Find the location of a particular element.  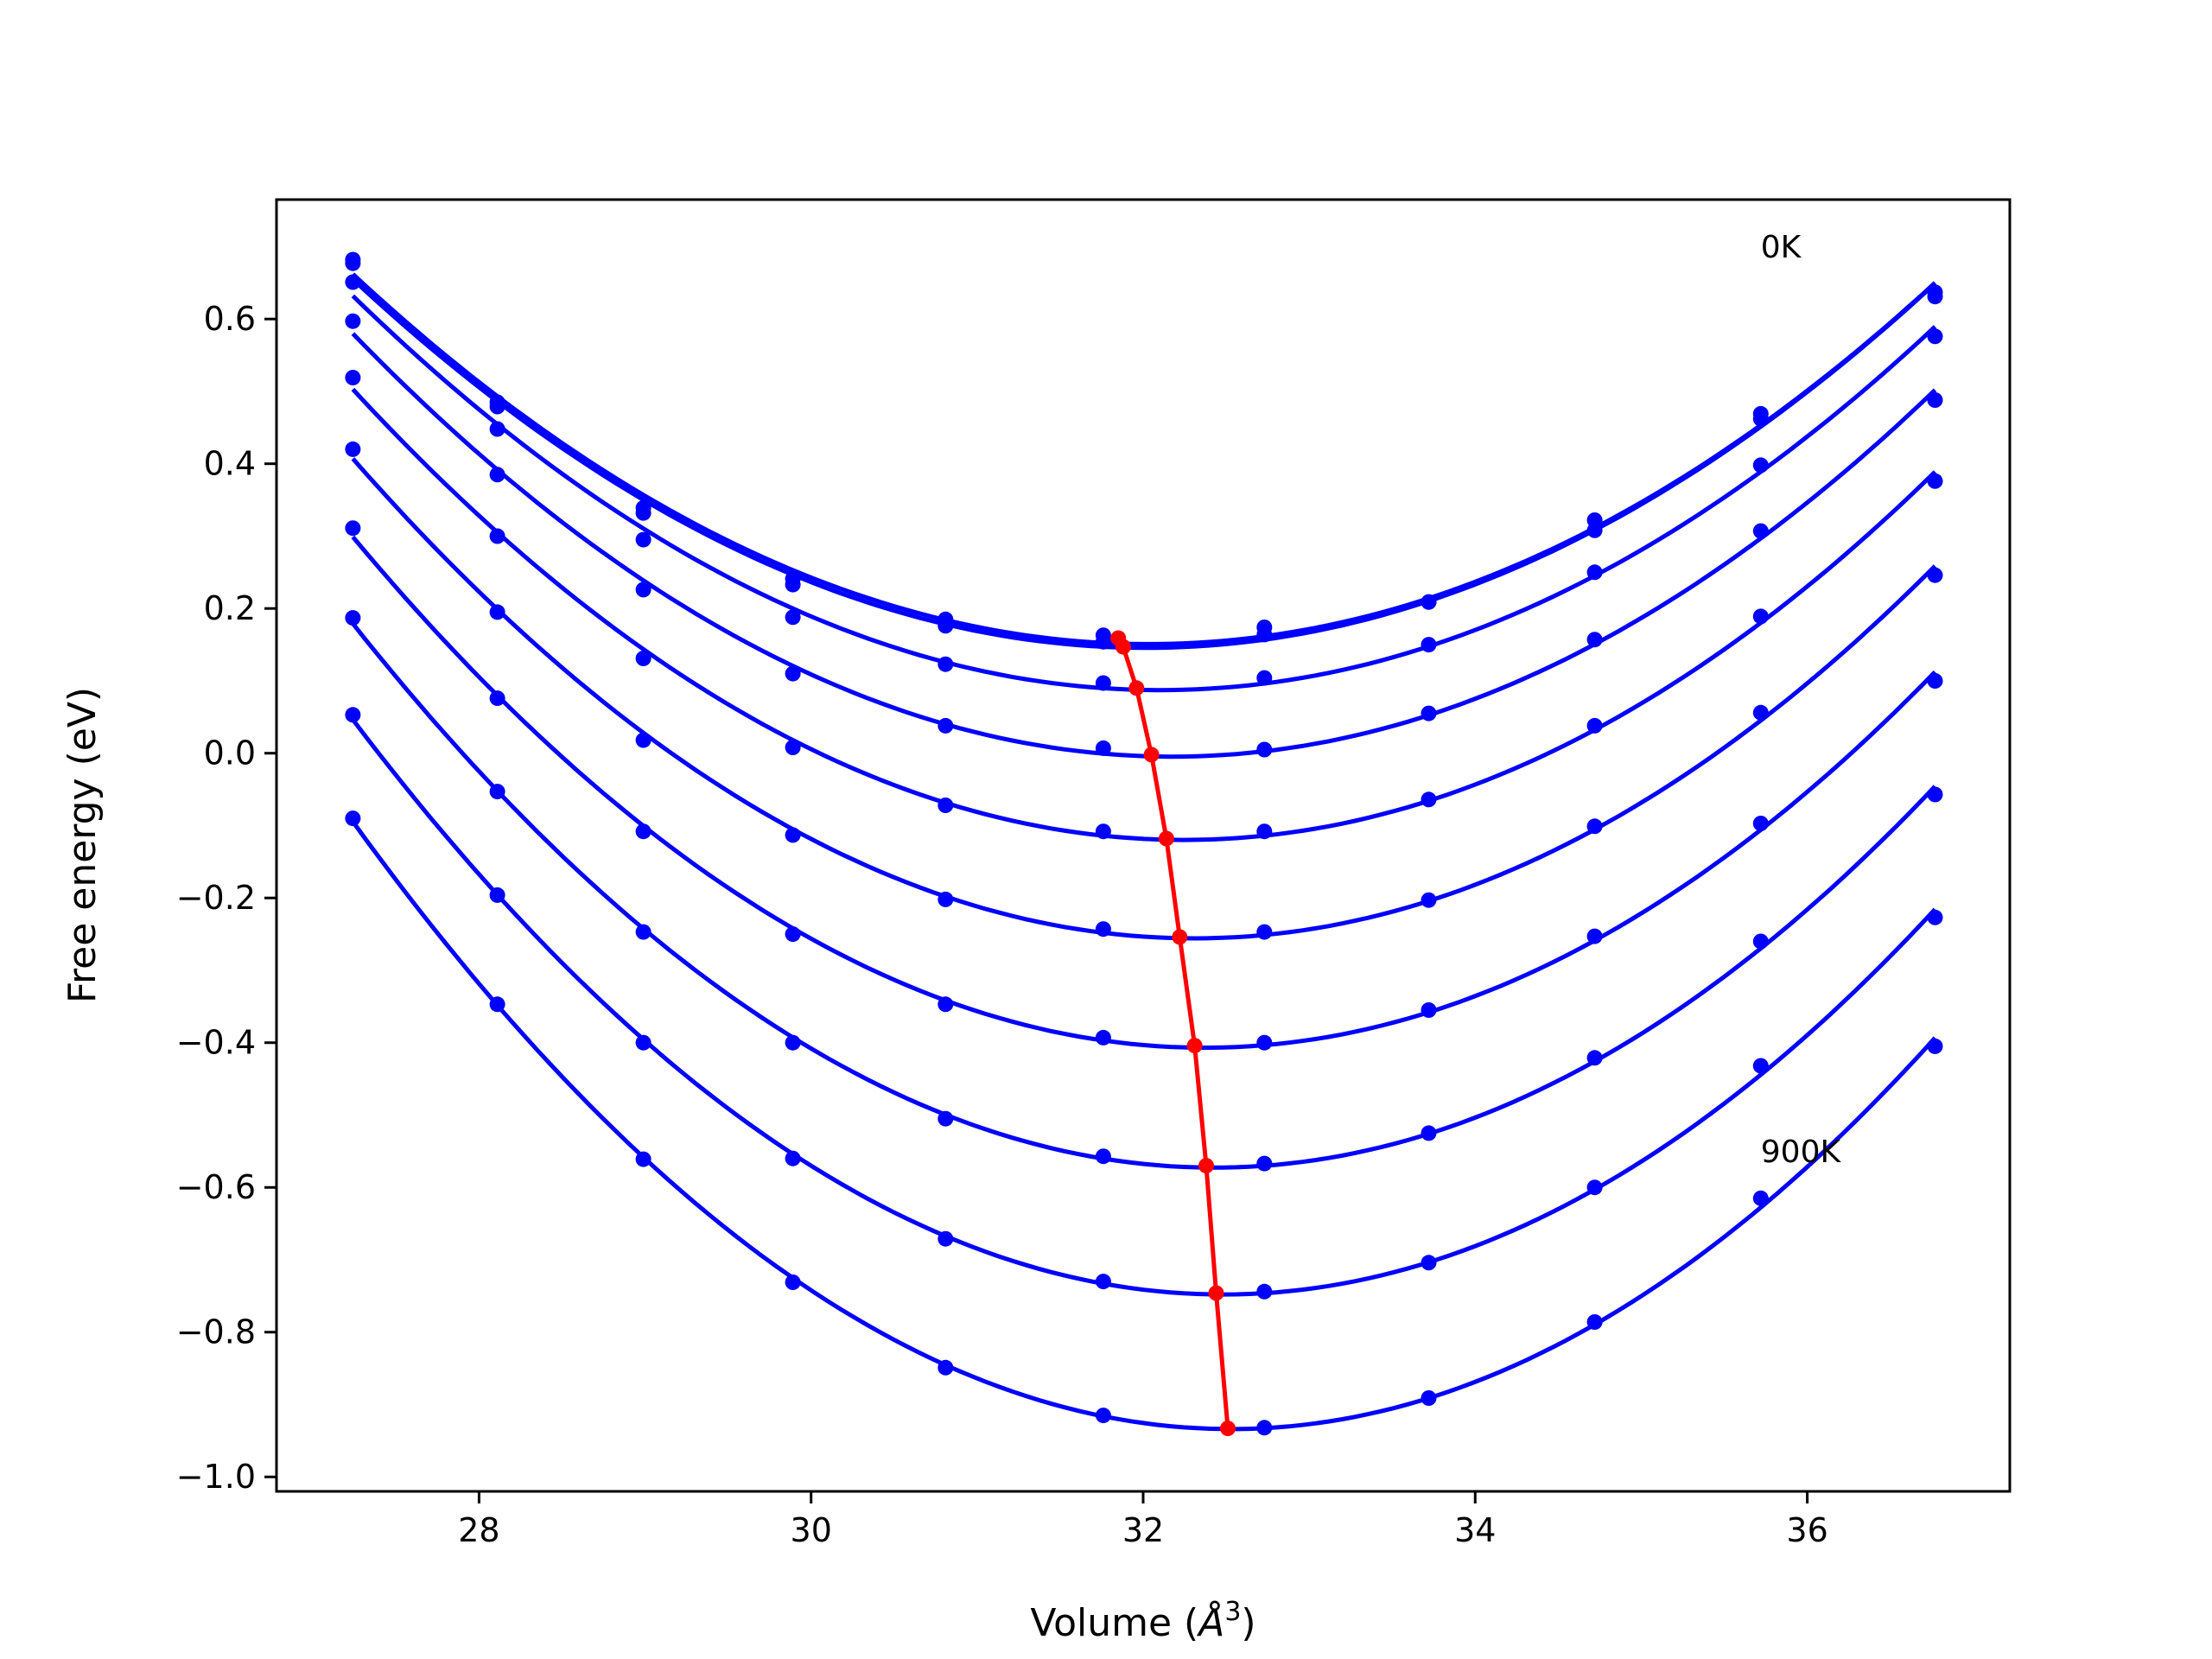

x-tick-label-1: 30 is located at coordinates (811, 1530).